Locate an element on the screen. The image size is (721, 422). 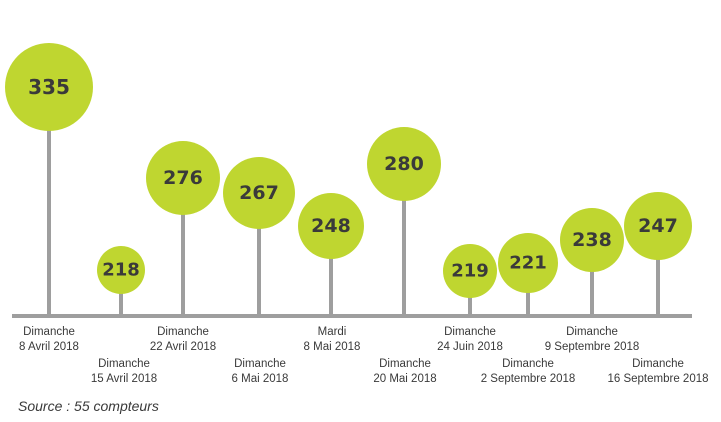
date-label: 8 Avril 2018 is located at coordinates (49, 347).